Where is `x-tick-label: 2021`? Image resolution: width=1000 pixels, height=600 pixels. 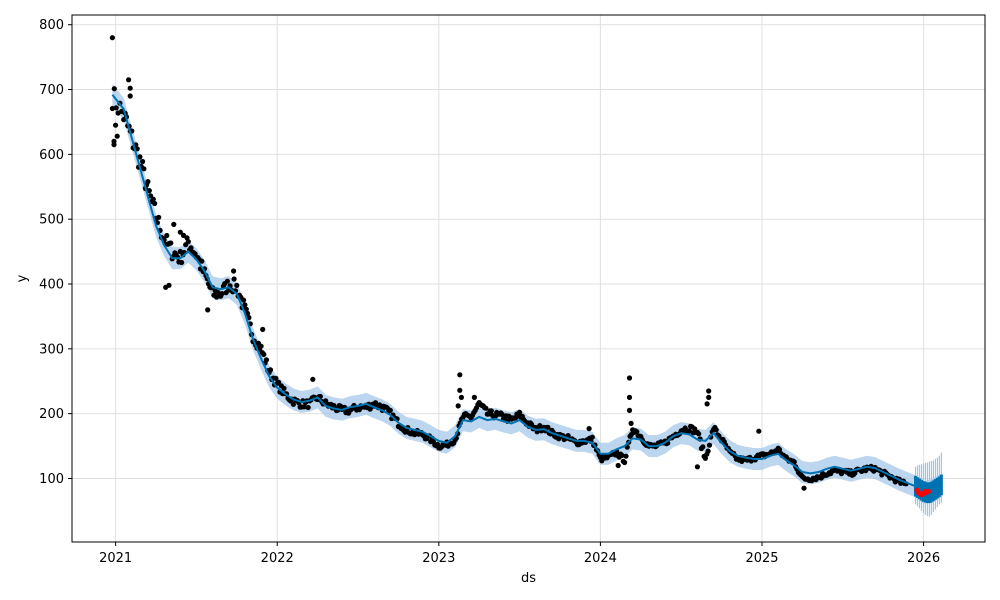 x-tick-label: 2021 is located at coordinates (115, 558).